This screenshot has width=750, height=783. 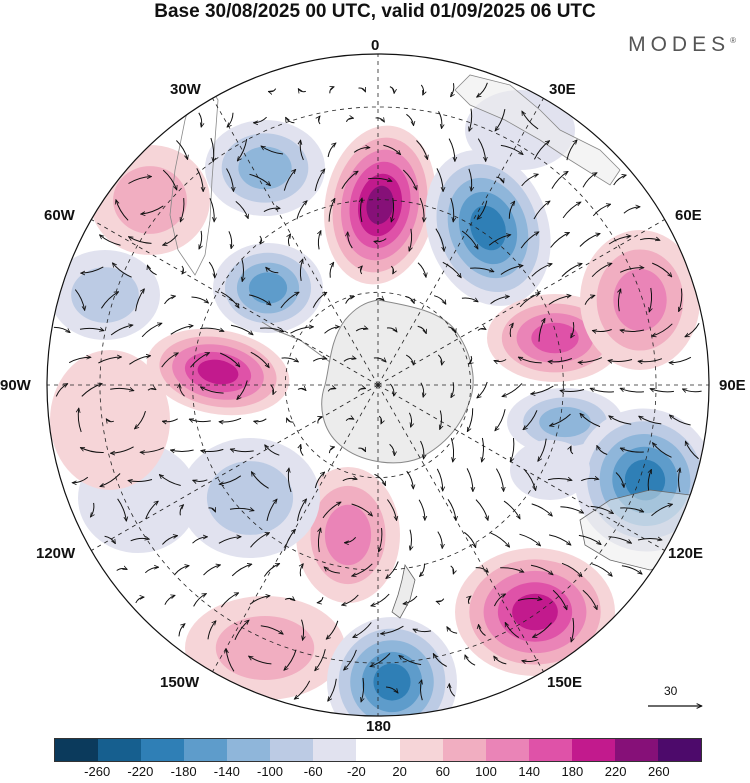 What do you see at coordinates (443, 771) in the screenshot?
I see `colorbar-tick-label: 60` at bounding box center [443, 771].